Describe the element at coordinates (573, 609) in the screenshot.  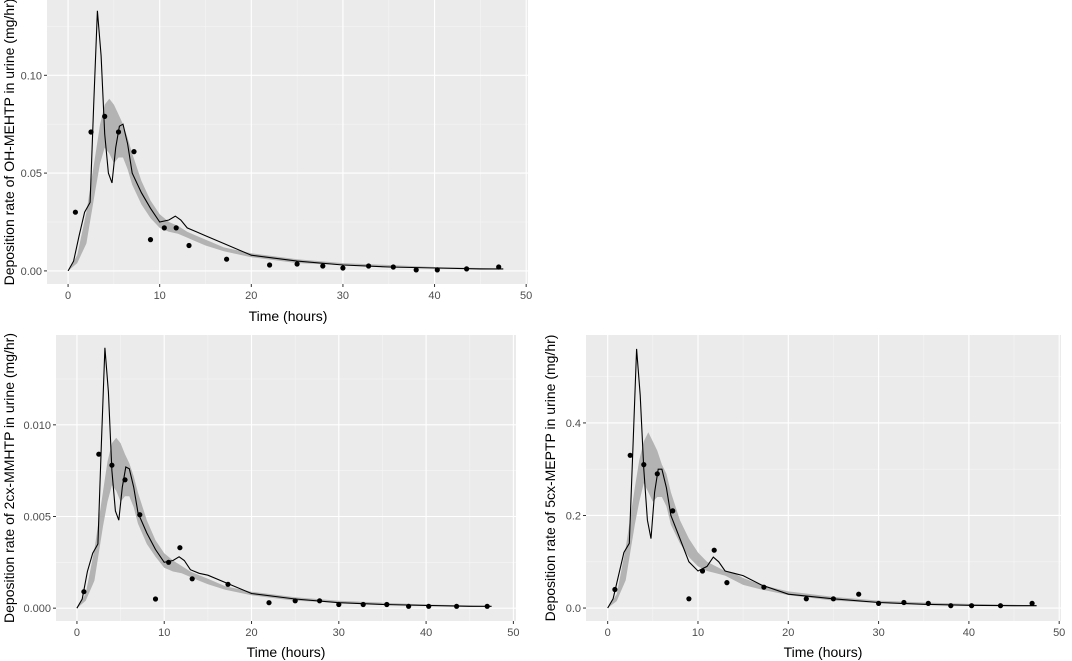
I see `y-tick-label: 0.0` at that location.